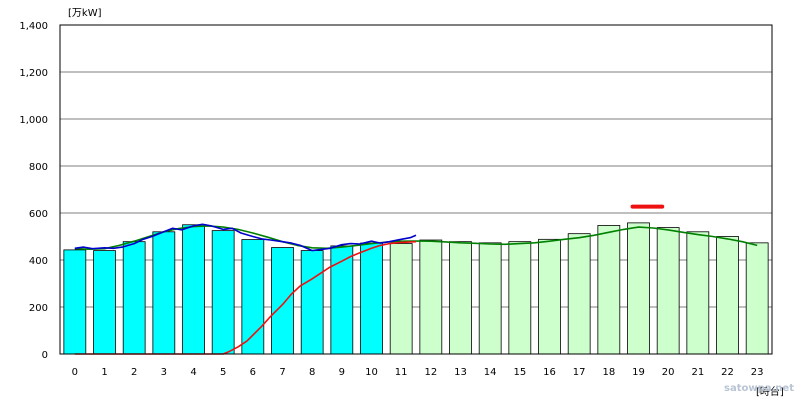  What do you see at coordinates (45, 355) in the screenshot?
I see `y-tick-label: 0` at bounding box center [45, 355].